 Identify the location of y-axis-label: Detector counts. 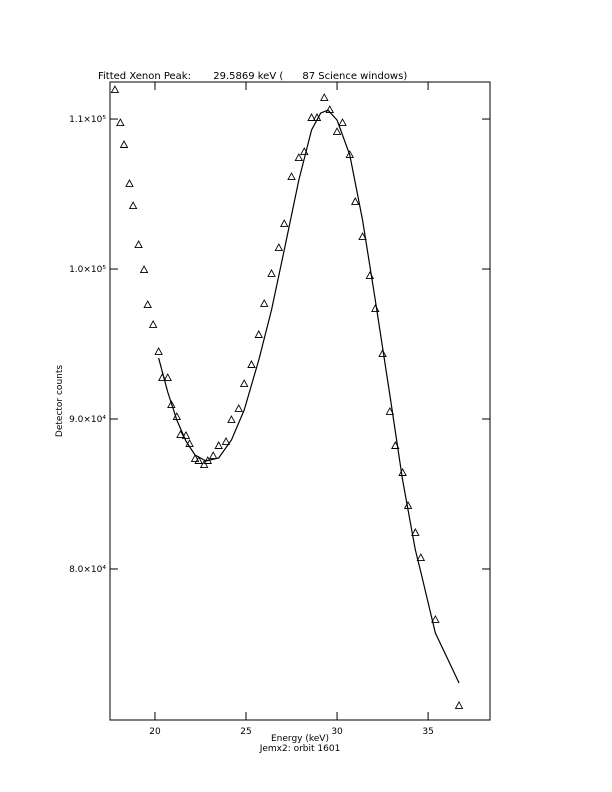
(60, 401).